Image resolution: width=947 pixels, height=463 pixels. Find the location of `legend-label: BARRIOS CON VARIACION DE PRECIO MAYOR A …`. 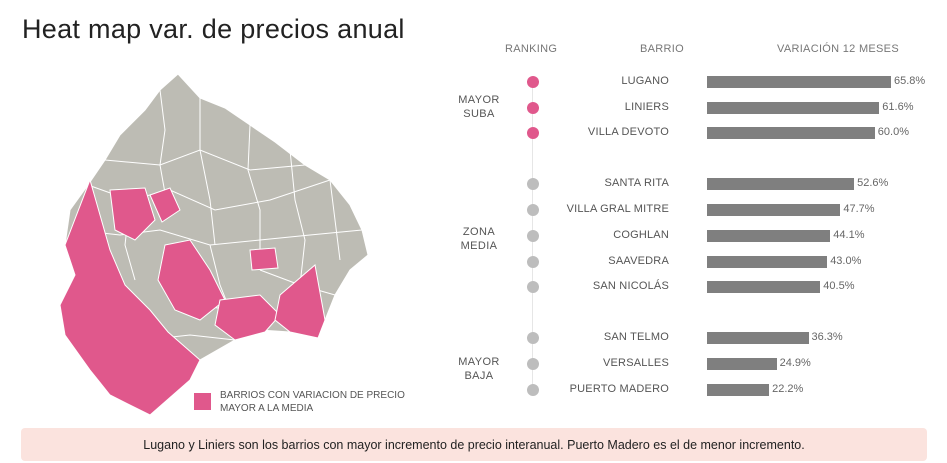

legend-label: BARRIOS CON VARIACION DE PRECIO MAYOR A … is located at coordinates (312, 402).